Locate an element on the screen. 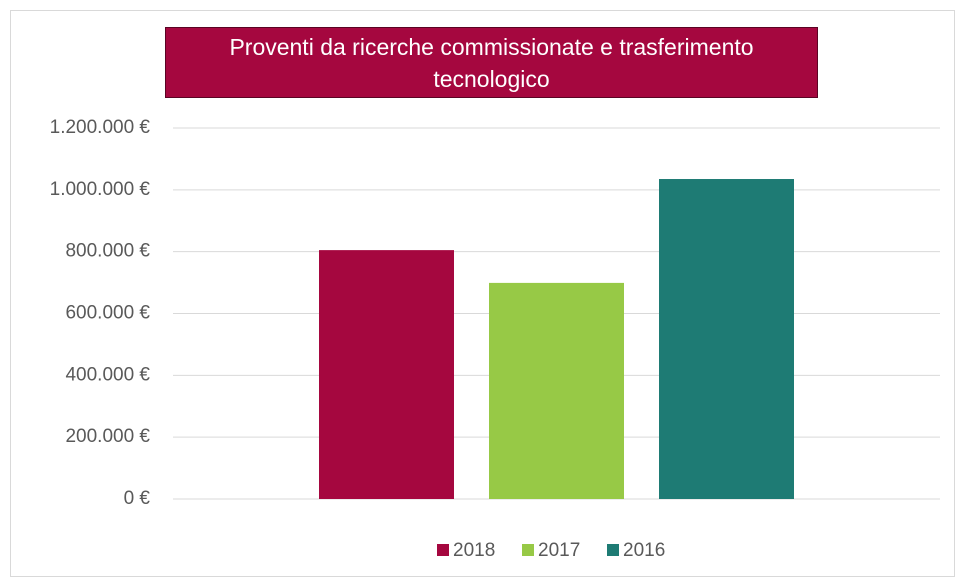 This screenshot has height=577, width=955. y-tick-label: 0 € is located at coordinates (137, 498).